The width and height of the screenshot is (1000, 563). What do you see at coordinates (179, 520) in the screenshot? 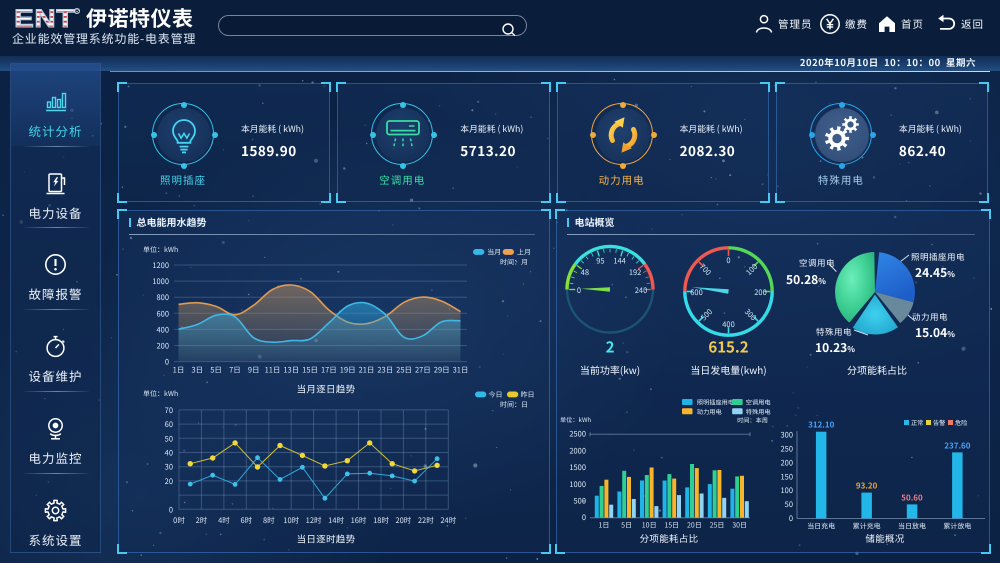
I see `svg-text: 0时` at bounding box center [179, 520].